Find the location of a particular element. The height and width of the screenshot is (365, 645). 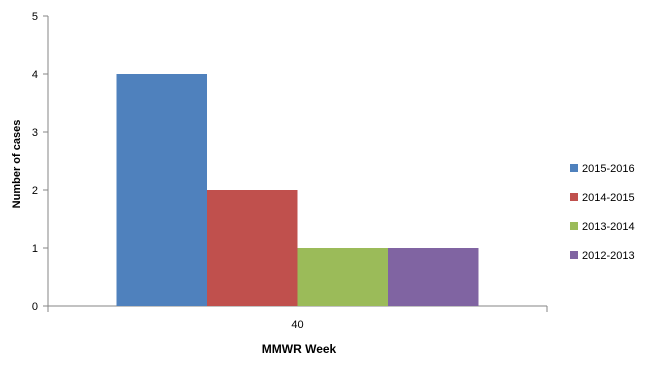

legend-swatch-2013-2014 is located at coordinates (574, 226).